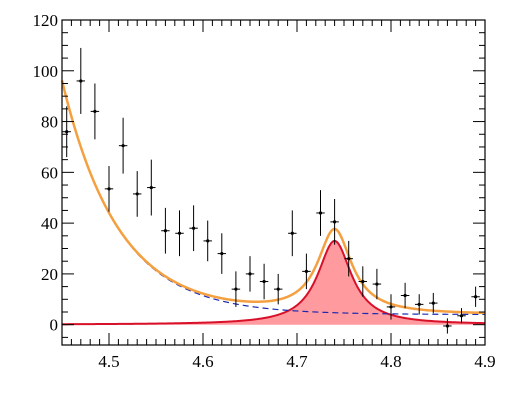 The width and height of the screenshot is (511, 409). I want to click on x-tick-label: 4.9, so click(484, 361).